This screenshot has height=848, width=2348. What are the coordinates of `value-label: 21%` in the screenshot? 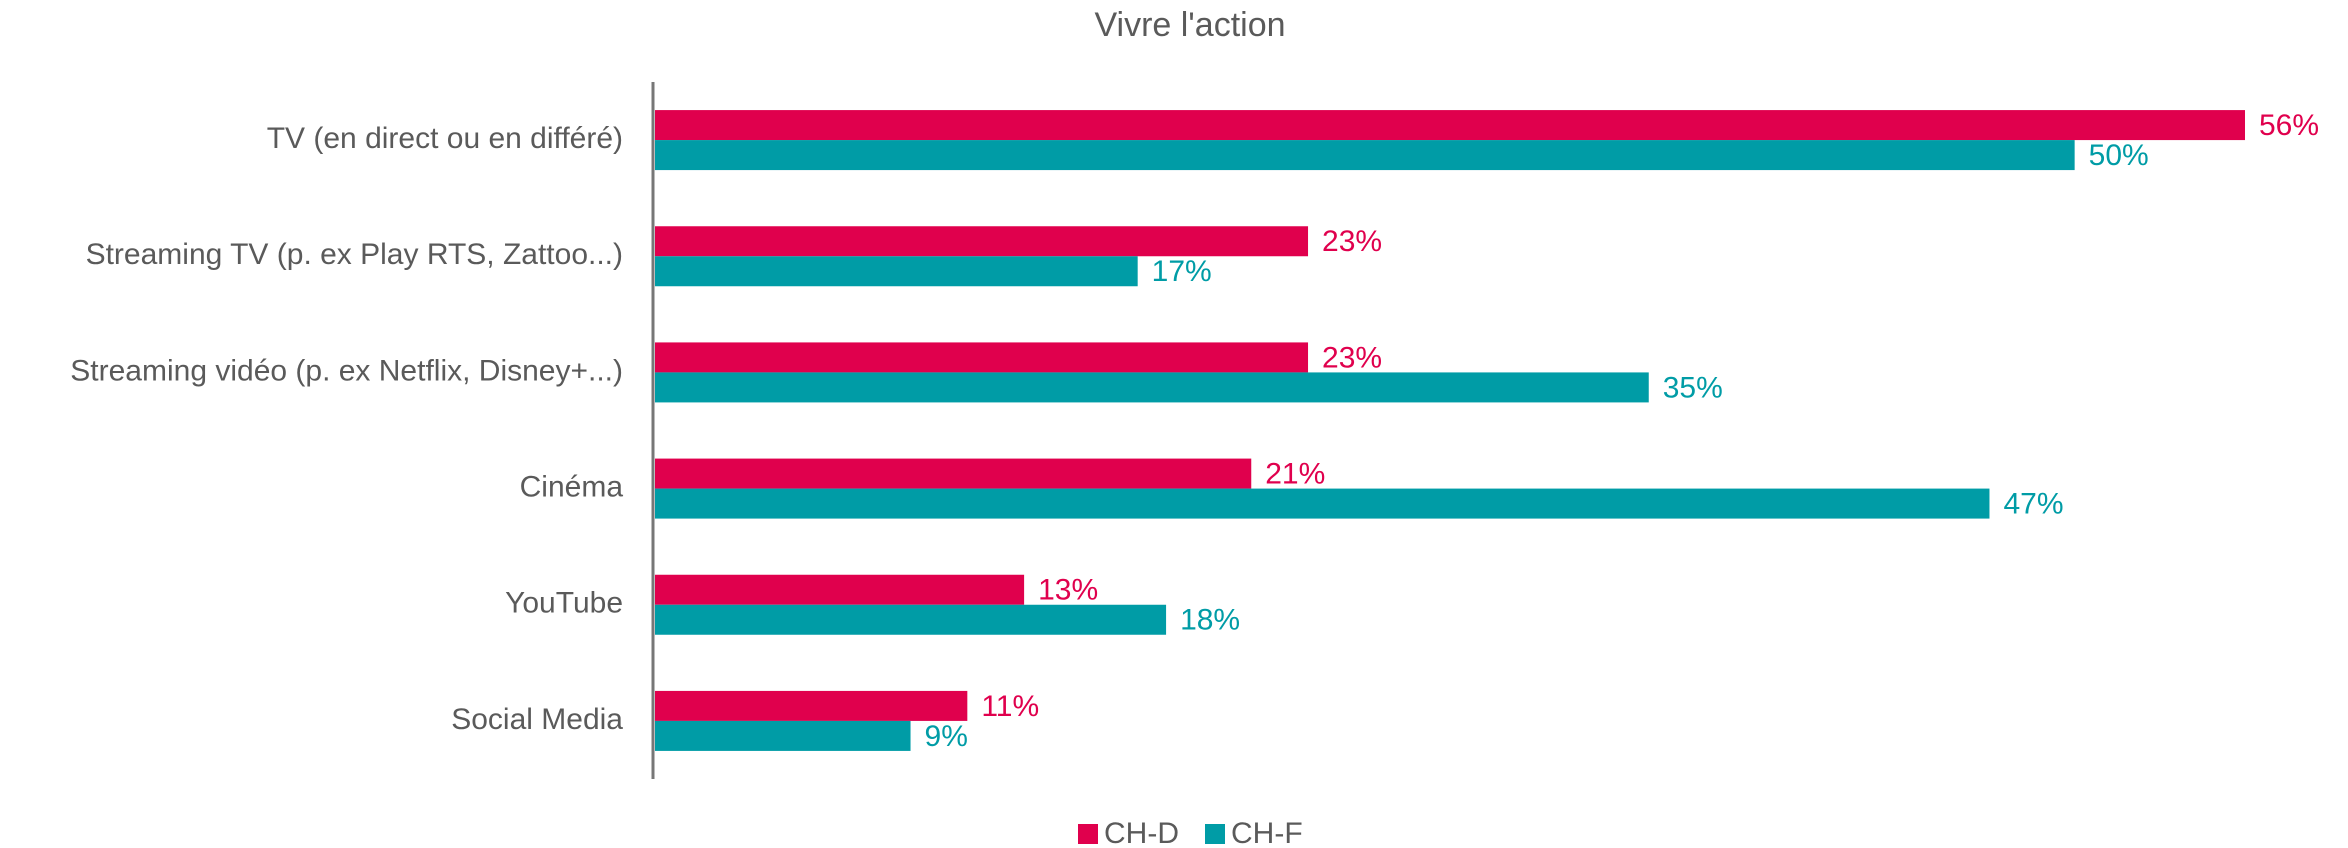 It's located at (1295, 474).